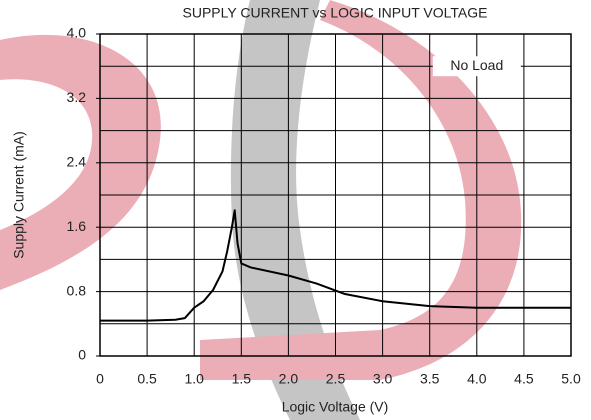 This screenshot has height=420, width=591. Describe the element at coordinates (77, 97) in the screenshot. I see `y-tick-label: 3.2` at that location.